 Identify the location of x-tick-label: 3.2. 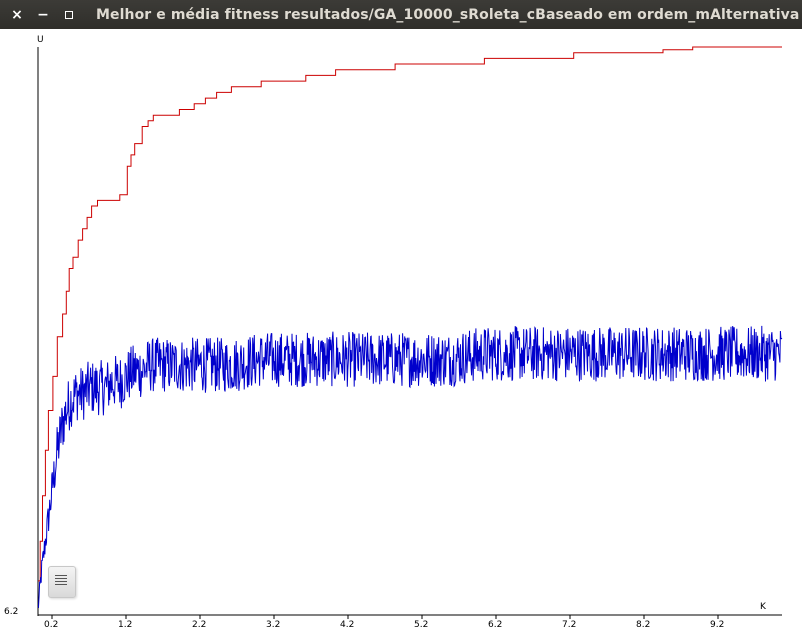
(273, 624).